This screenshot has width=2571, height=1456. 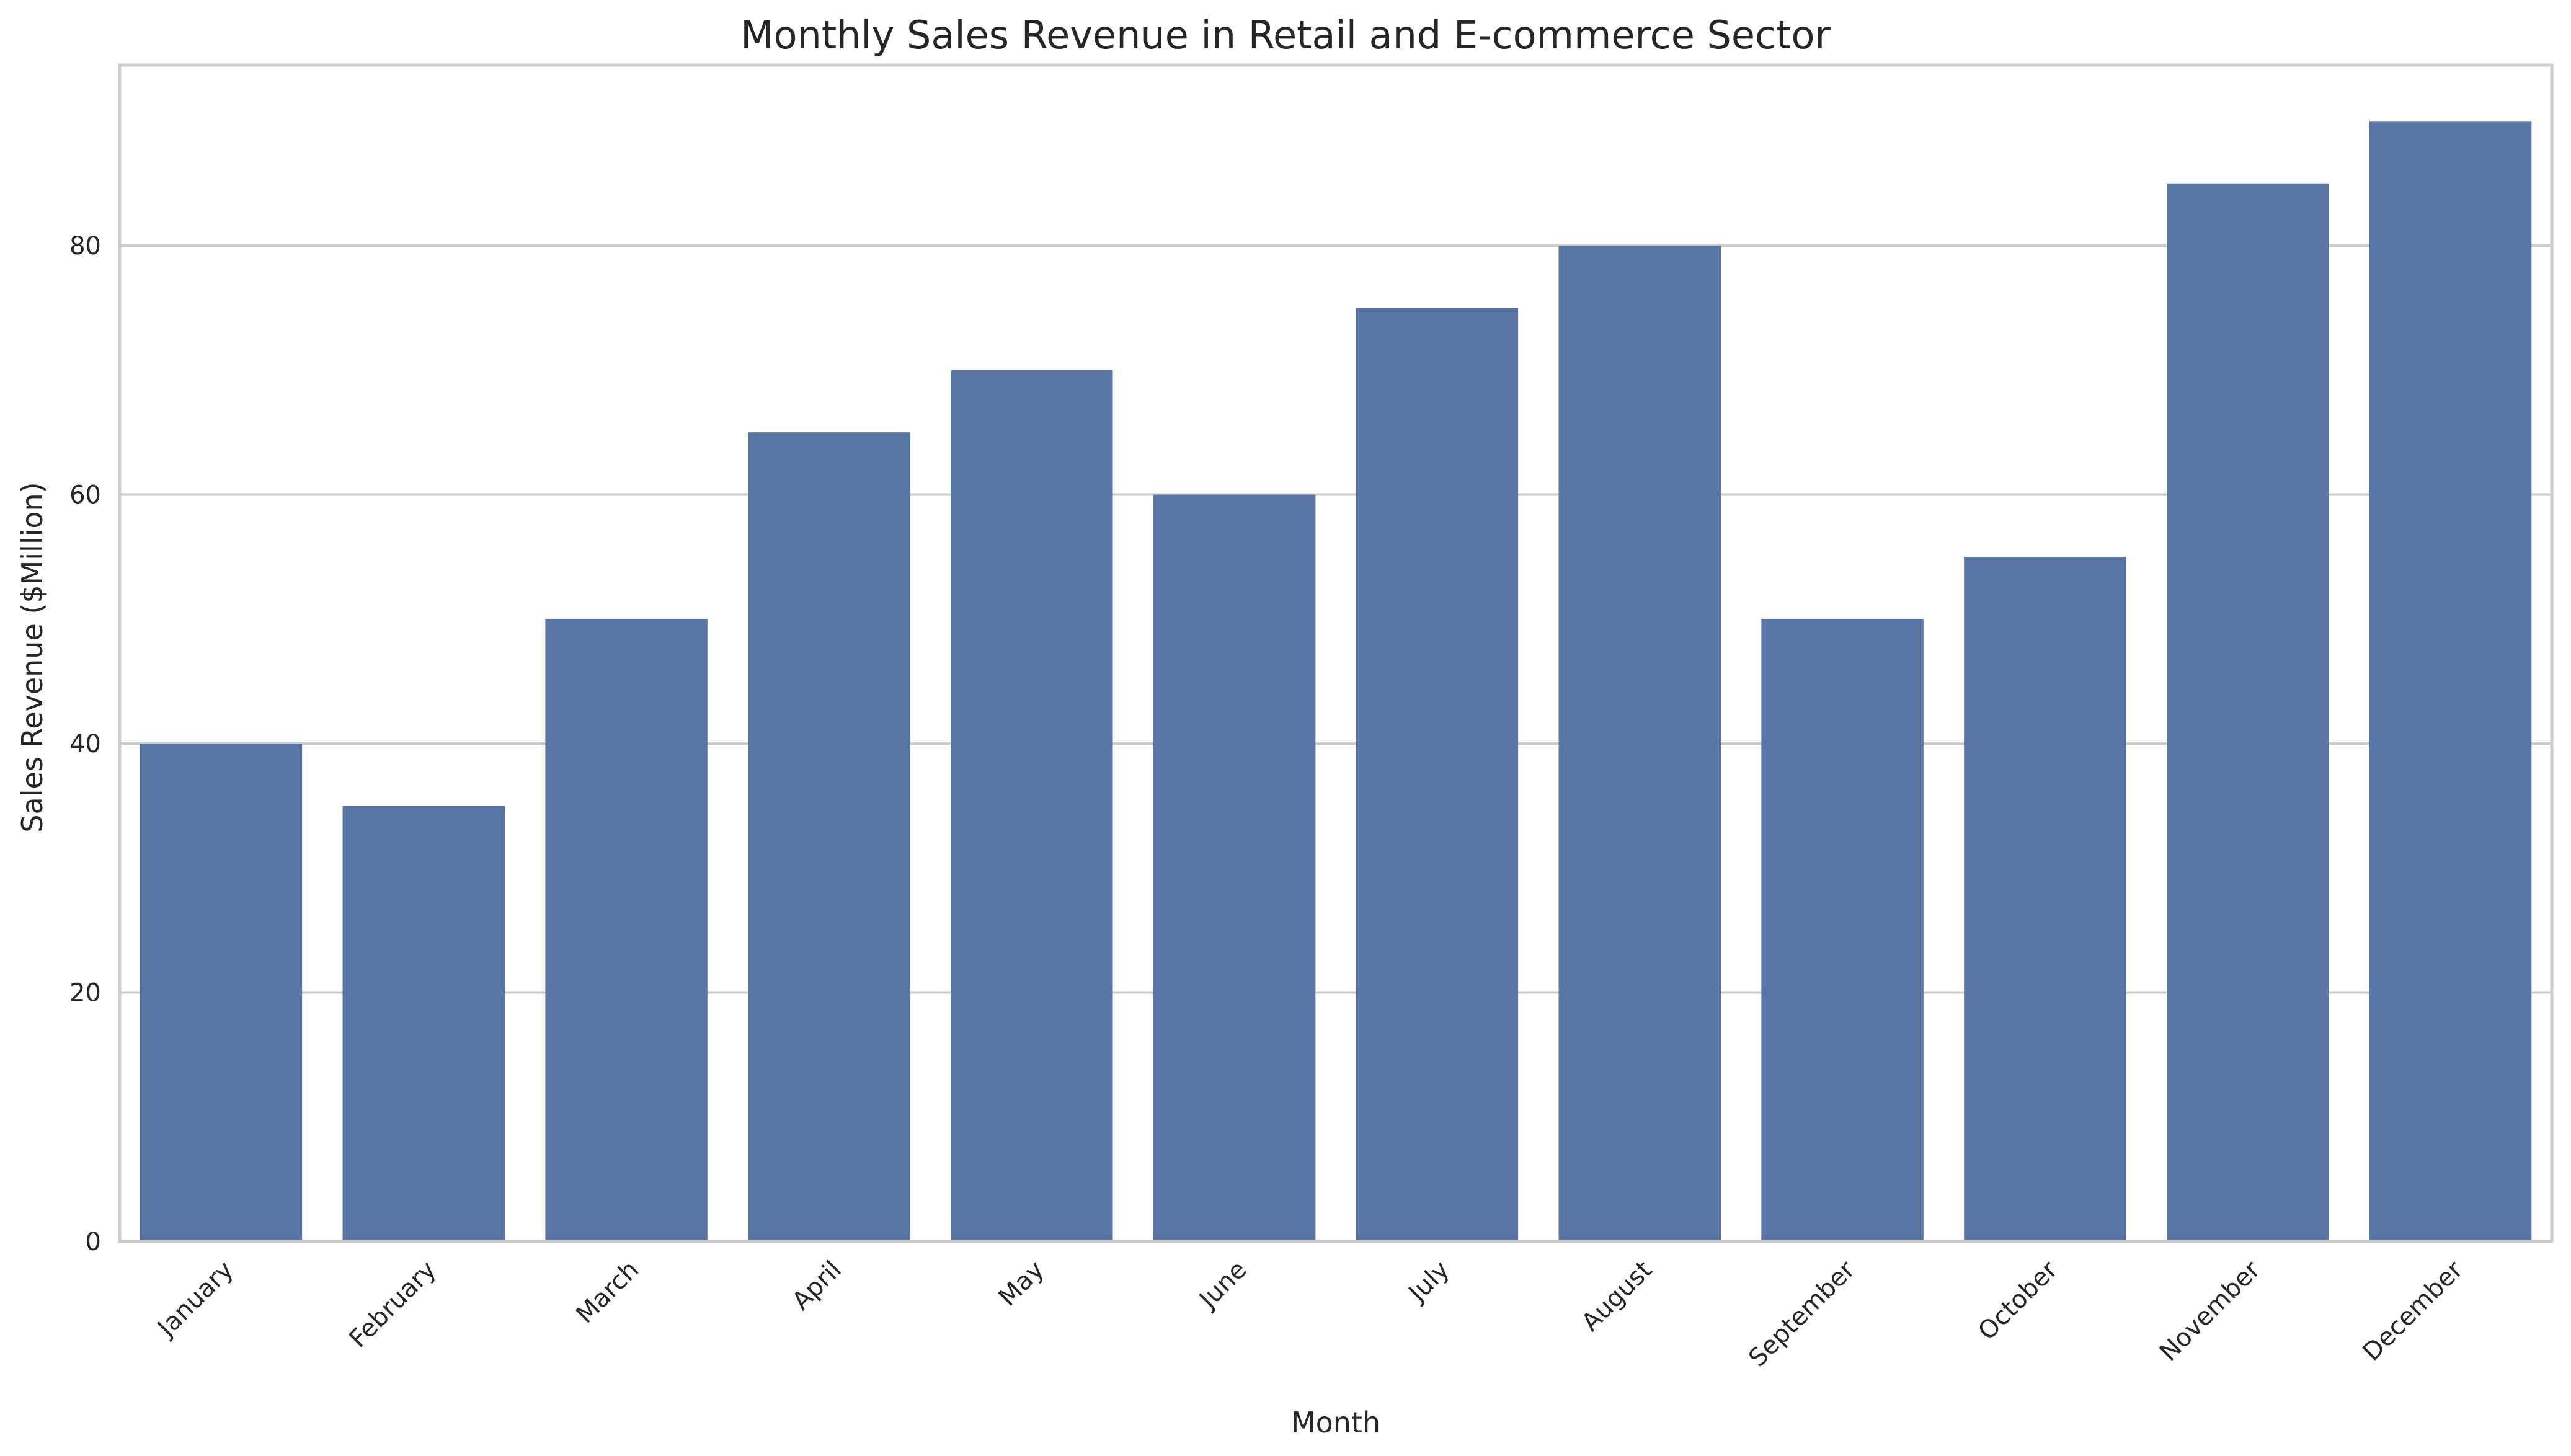 What do you see at coordinates (393, 1305) in the screenshot?
I see `x-tick-label-february: February` at bounding box center [393, 1305].